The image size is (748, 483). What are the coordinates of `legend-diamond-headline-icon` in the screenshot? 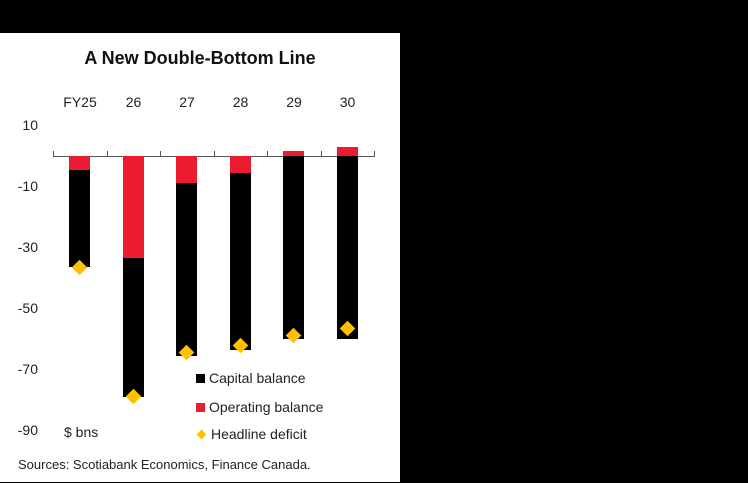 It's located at (201, 434).